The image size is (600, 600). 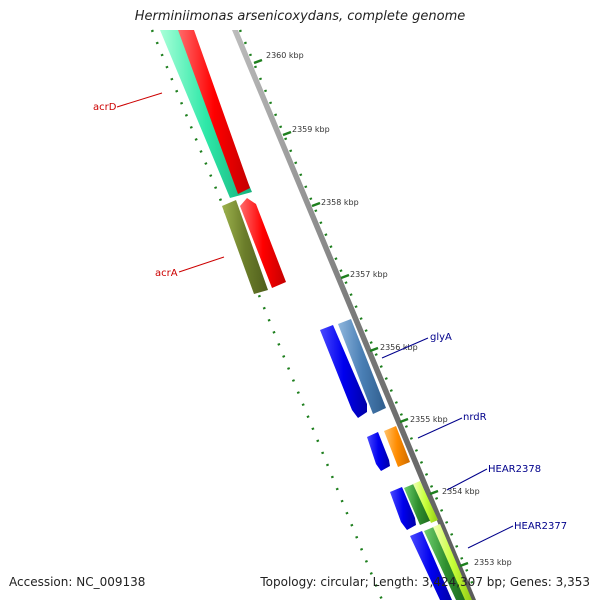 What do you see at coordinates (397, 446) in the screenshot?
I see `feature-orange-nrdR` at bounding box center [397, 446].